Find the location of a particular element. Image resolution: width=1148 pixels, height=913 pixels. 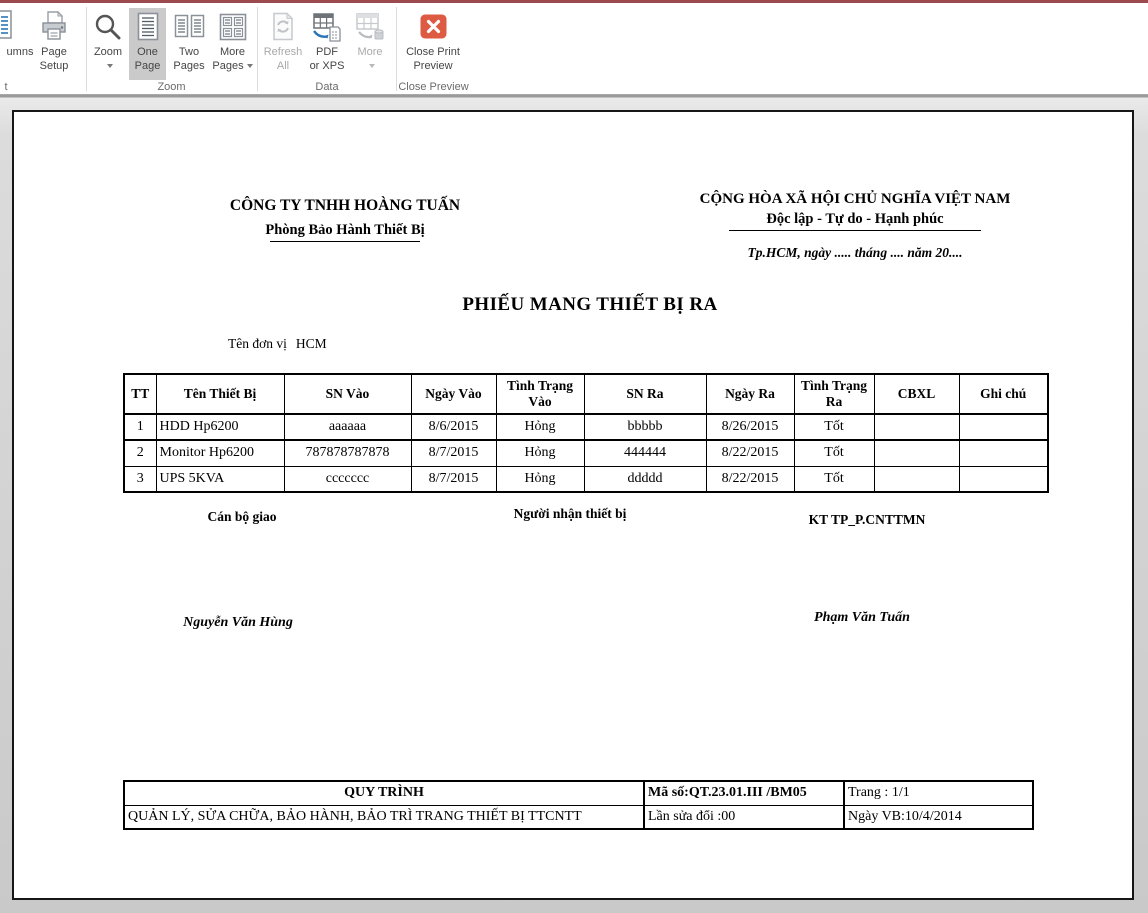

column-header: Ngày Ra is located at coordinates (750, 394).